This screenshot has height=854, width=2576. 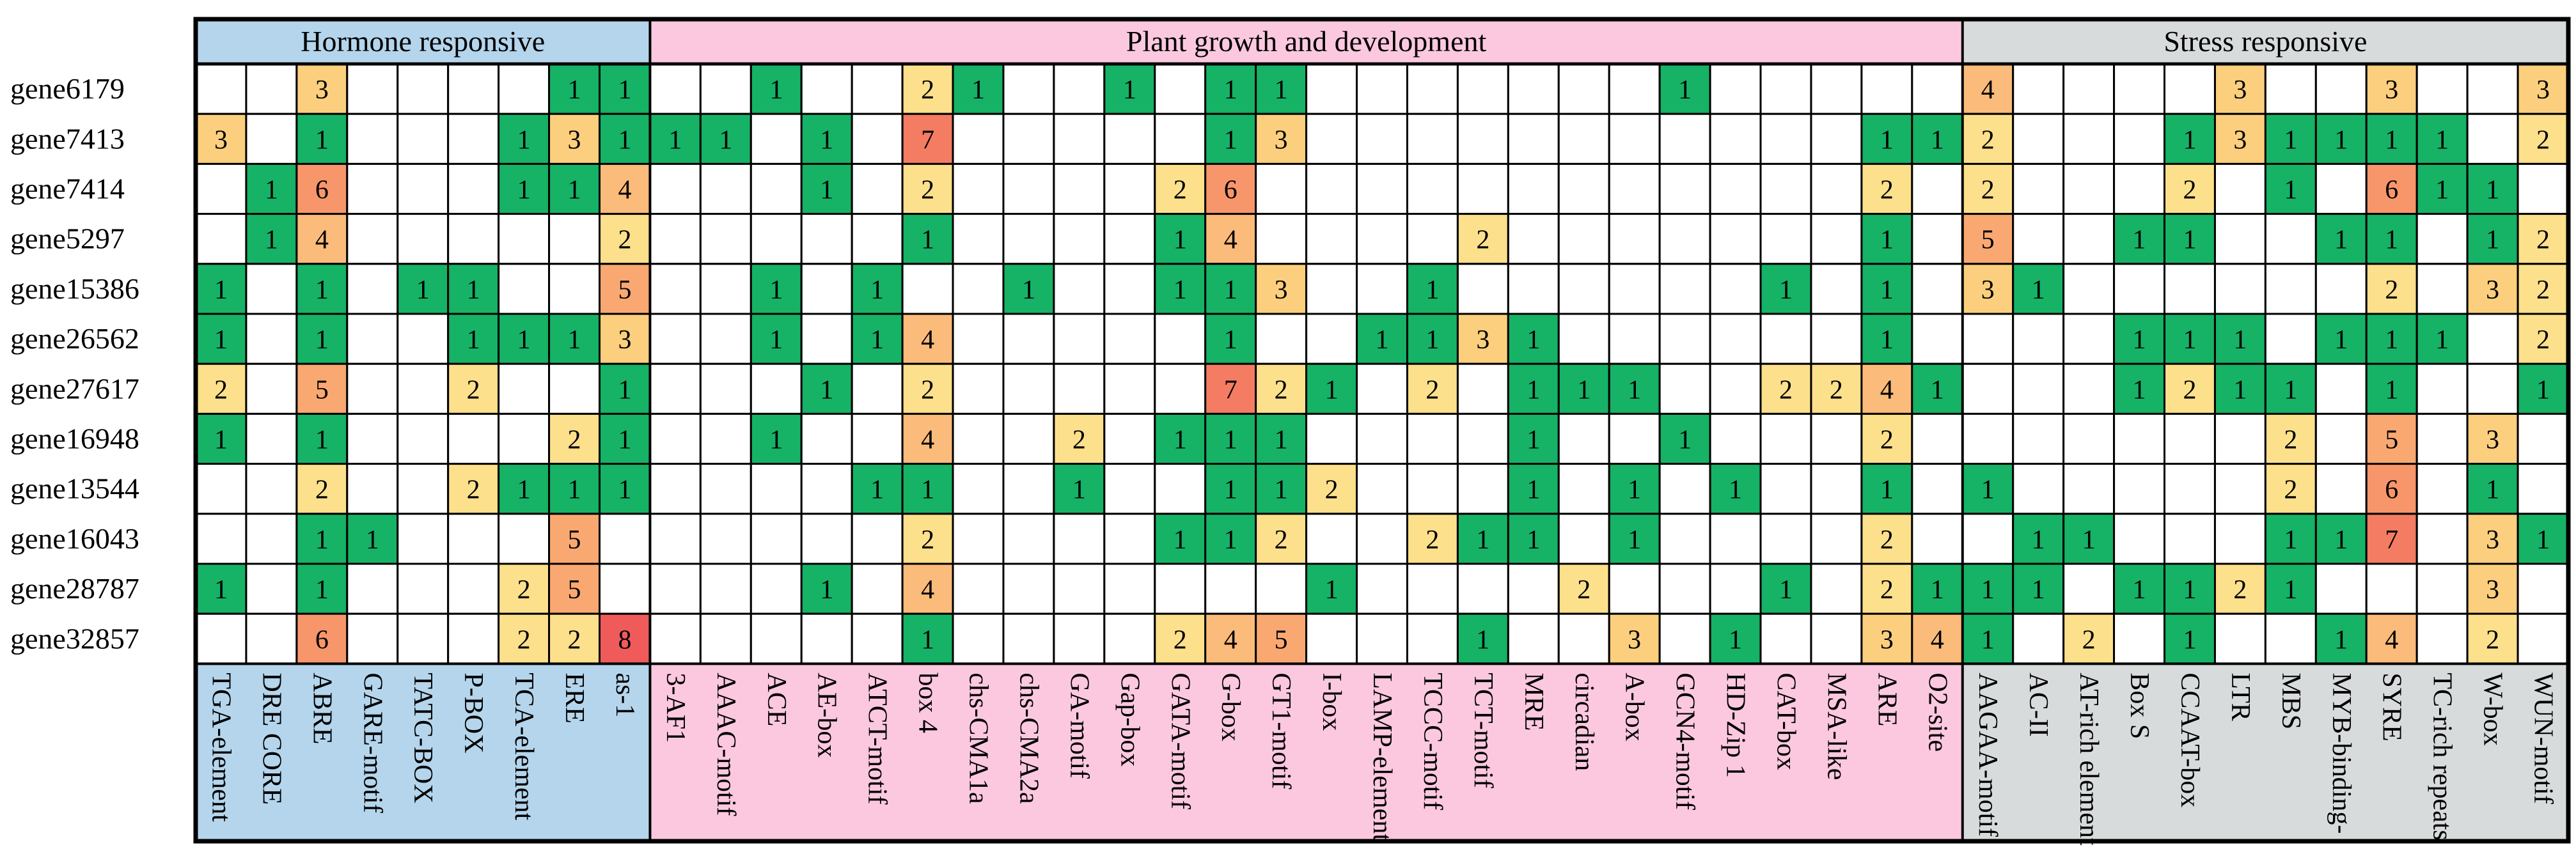 What do you see at coordinates (1533, 701) in the screenshot?
I see `column-label-mre: MRE` at bounding box center [1533, 701].